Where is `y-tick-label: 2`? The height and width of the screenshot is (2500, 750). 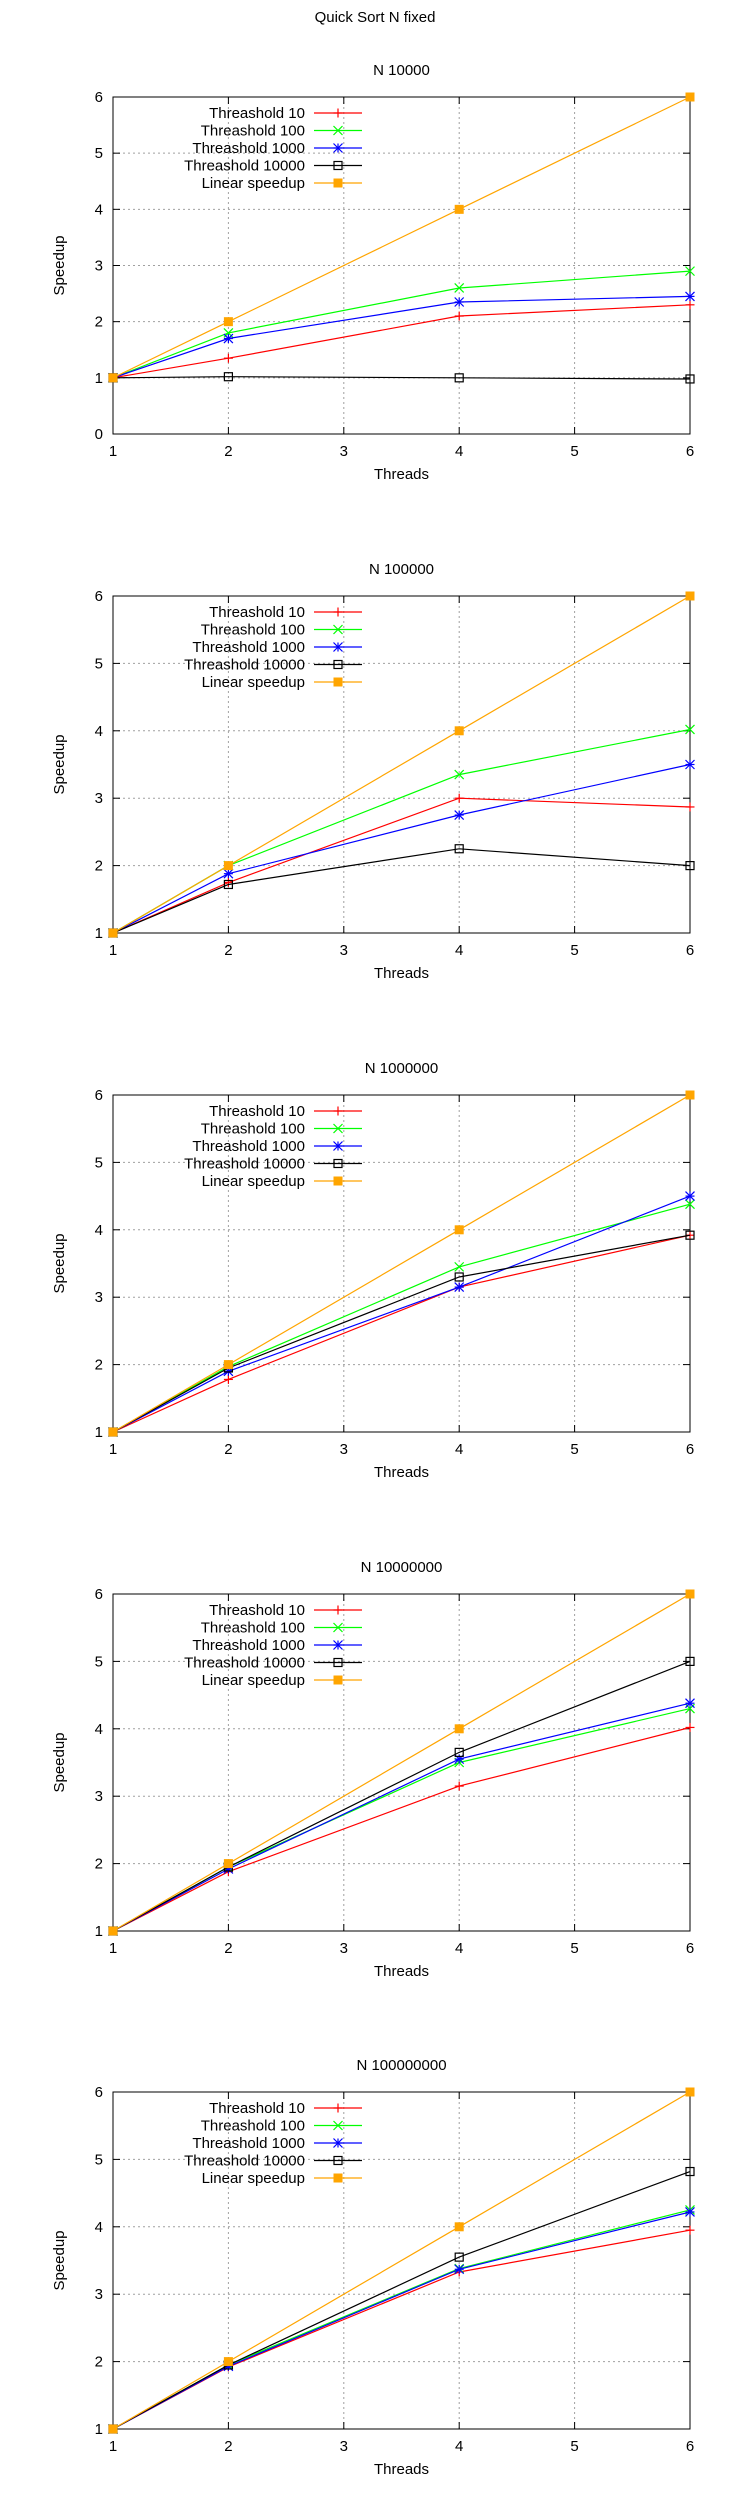
y-tick-label: 2 is located at coordinates (99, 322).